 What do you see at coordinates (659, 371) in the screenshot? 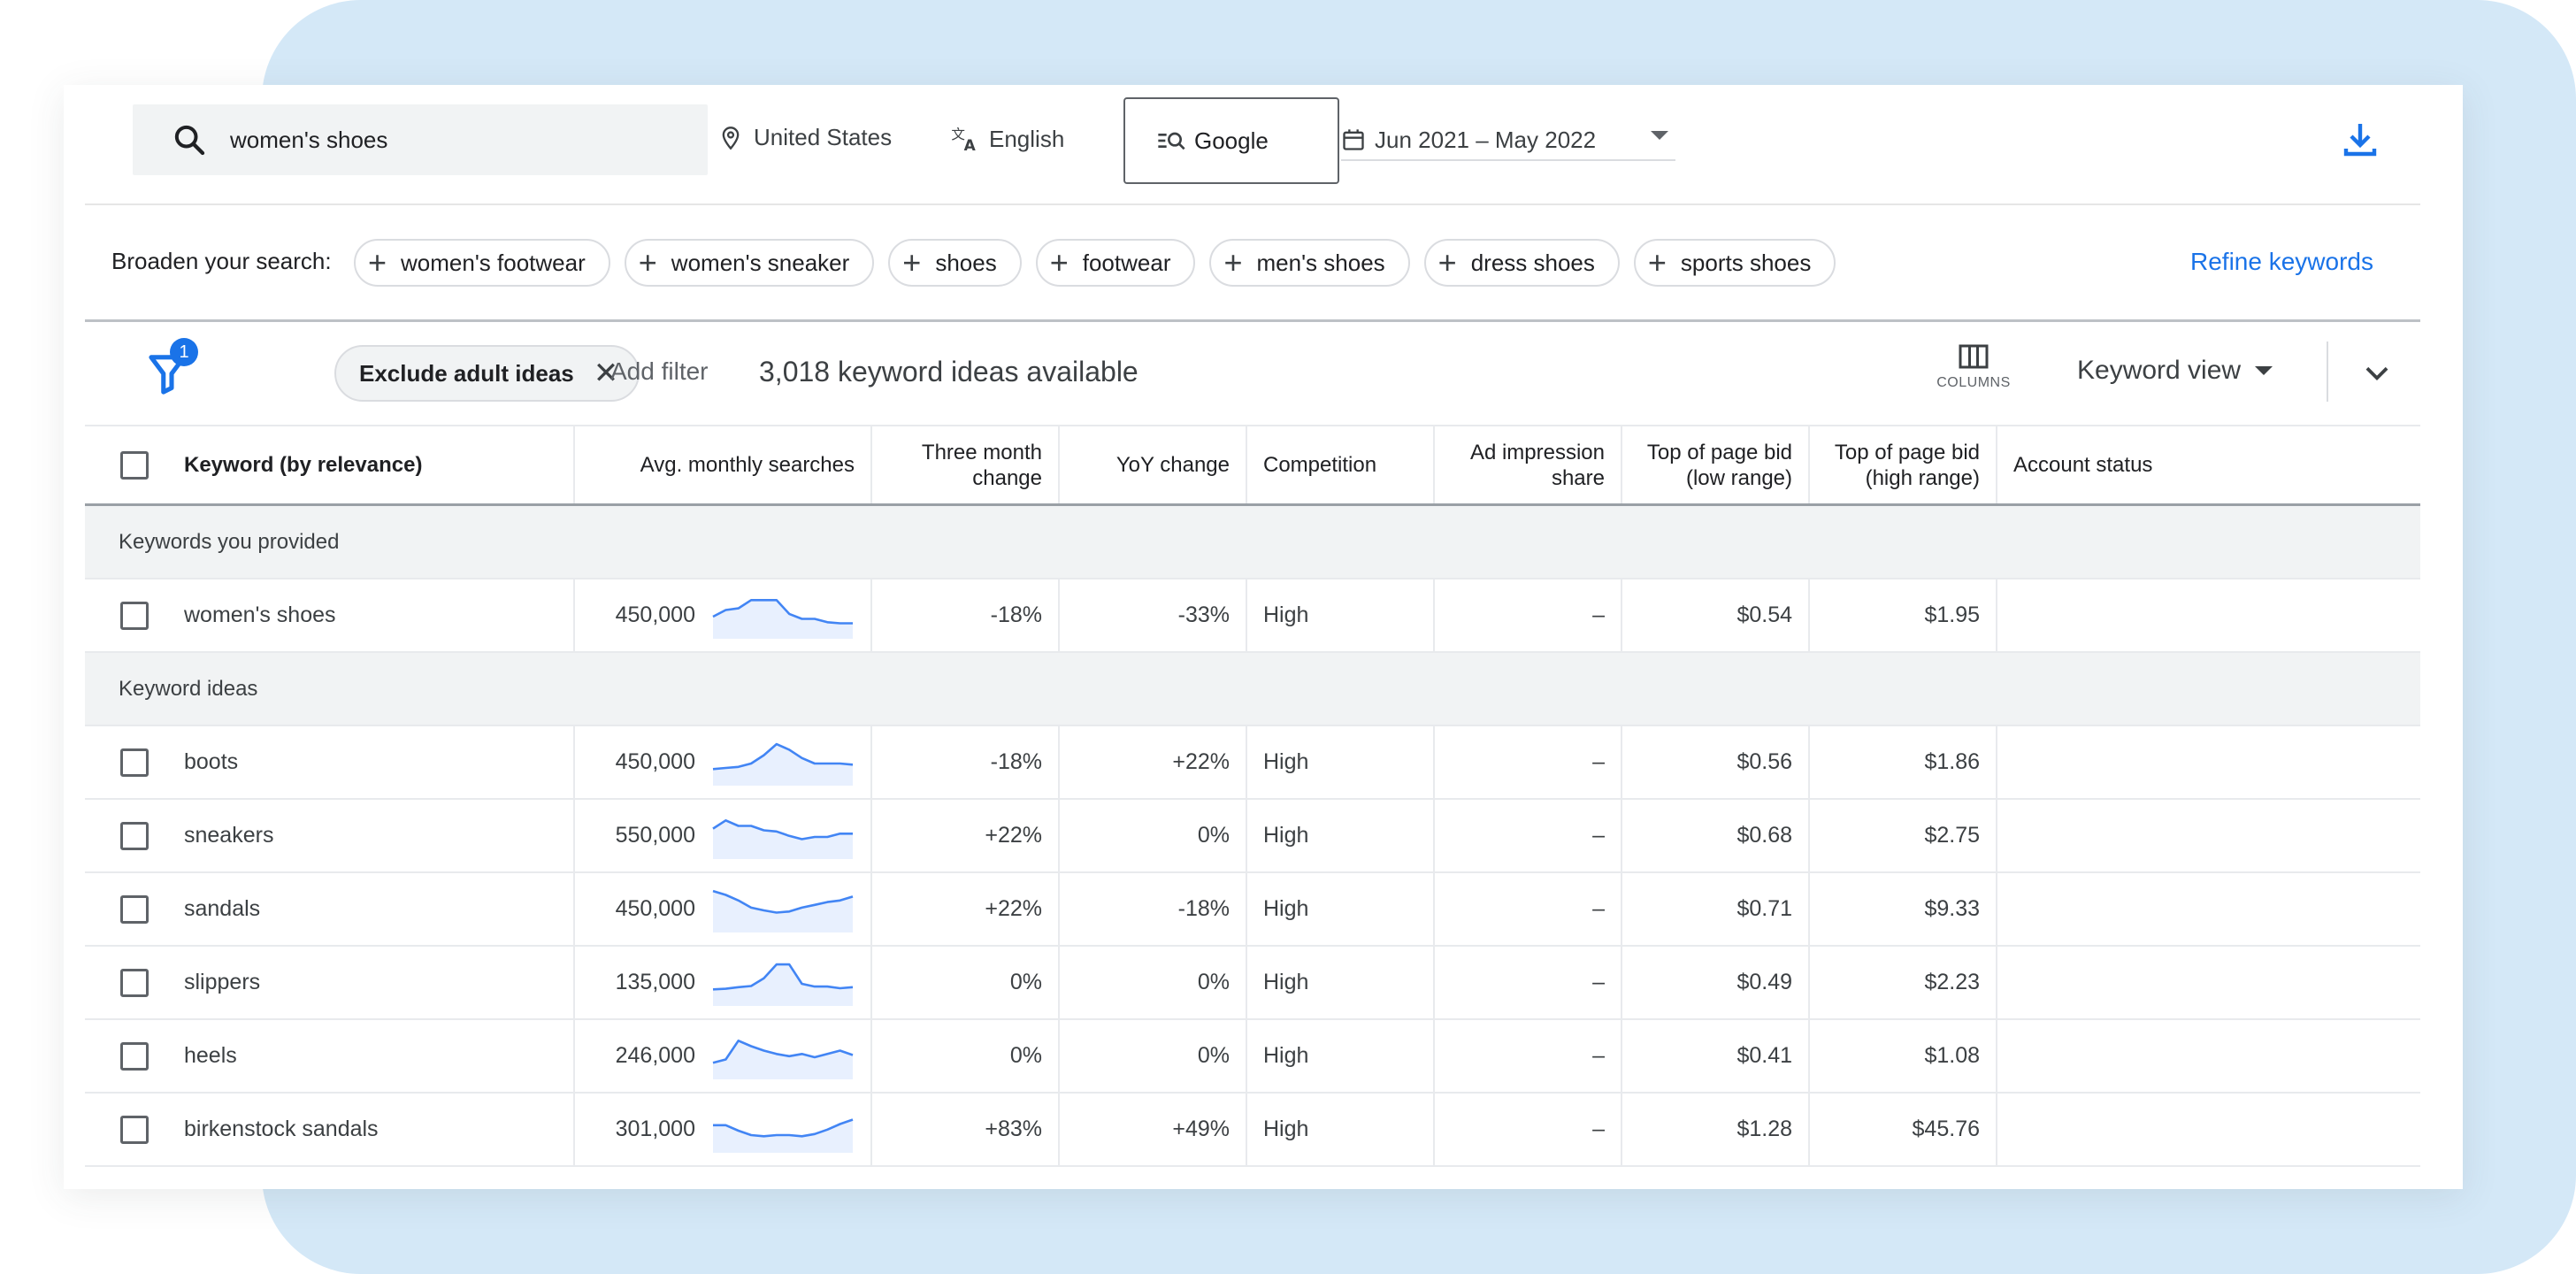
I see `add-filter-button: Add filter` at bounding box center [659, 371].